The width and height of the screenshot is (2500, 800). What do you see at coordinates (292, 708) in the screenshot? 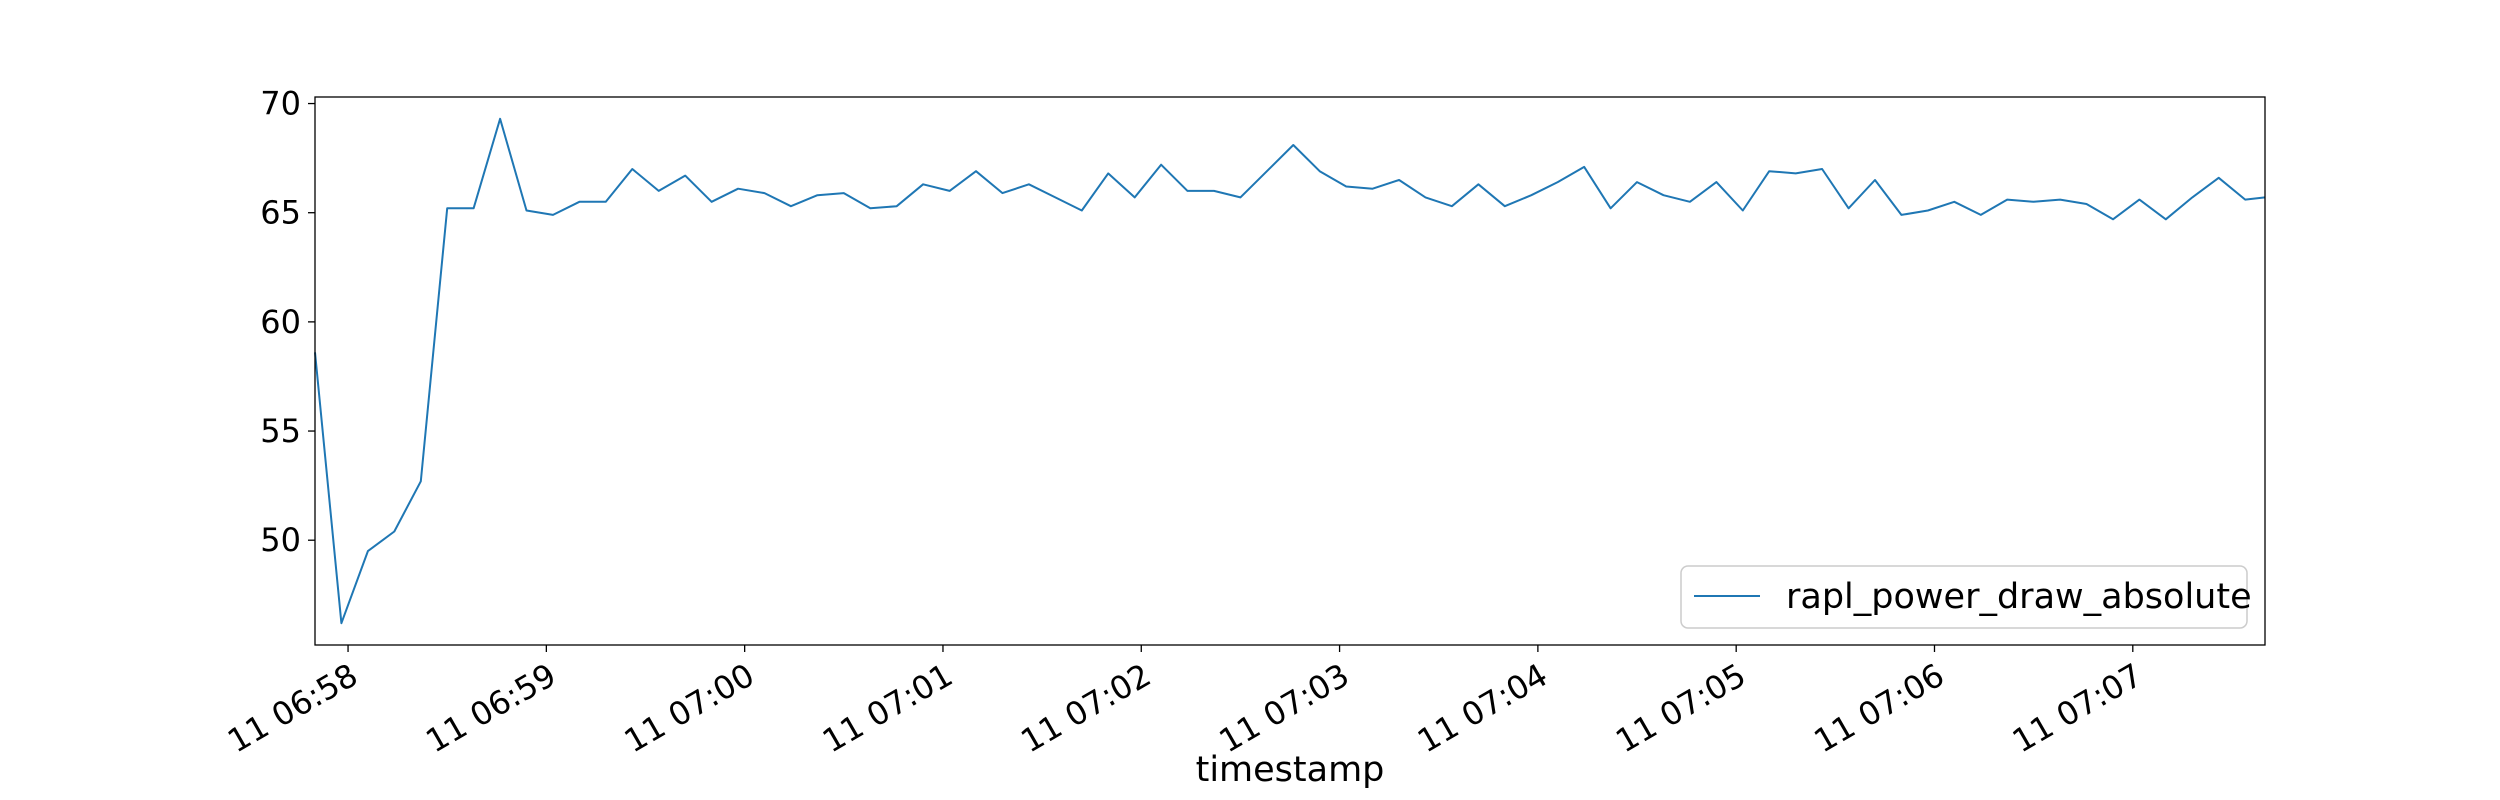
I see `x-tick-label: 11 06:58` at bounding box center [292, 708].